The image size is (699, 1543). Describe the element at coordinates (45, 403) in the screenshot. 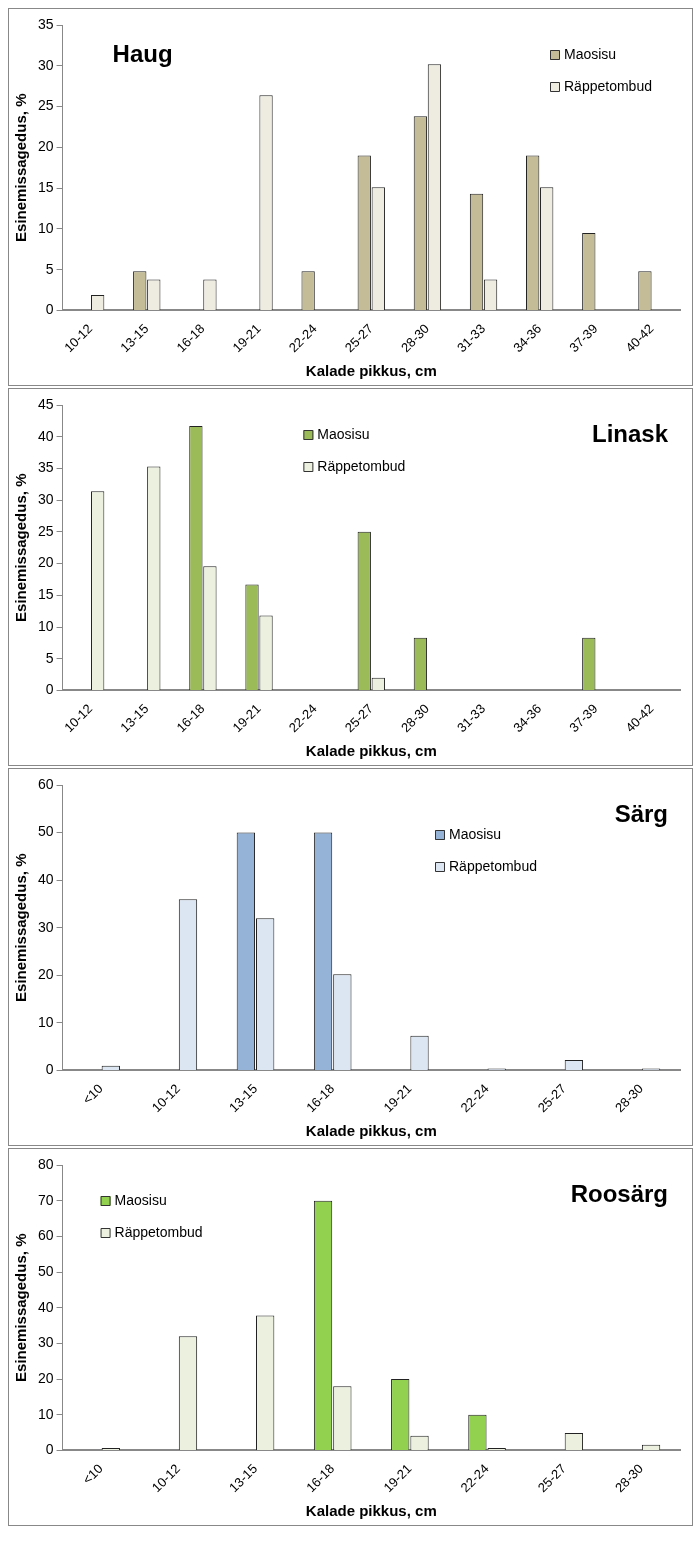

I see `y-tick-label: 45` at that location.